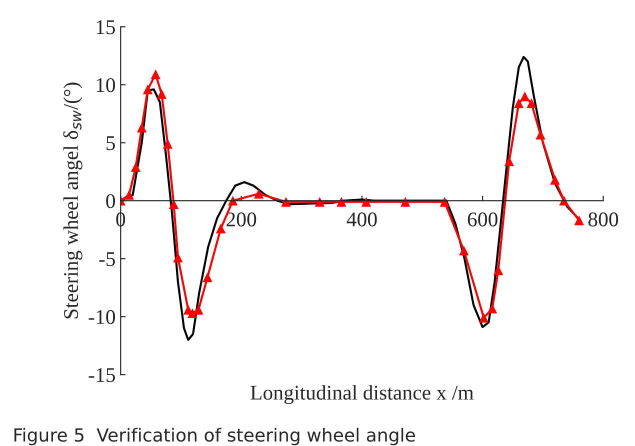 The height and width of the screenshot is (446, 635). What do you see at coordinates (362, 394) in the screenshot?
I see `x-axis-title: Longitudinal distance x /m` at bounding box center [362, 394].